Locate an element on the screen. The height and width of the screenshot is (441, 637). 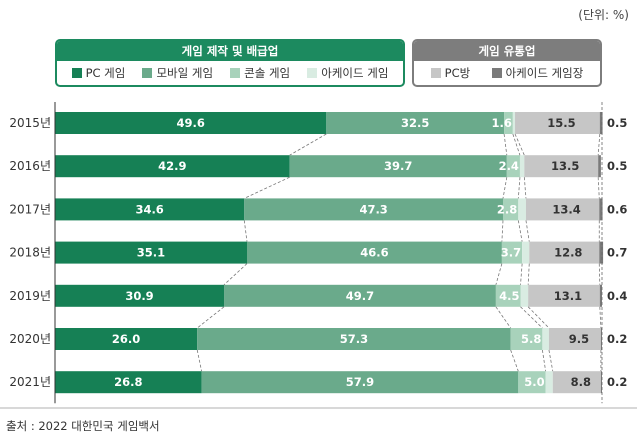
legend-label: PC 게임 is located at coordinates (105, 73).